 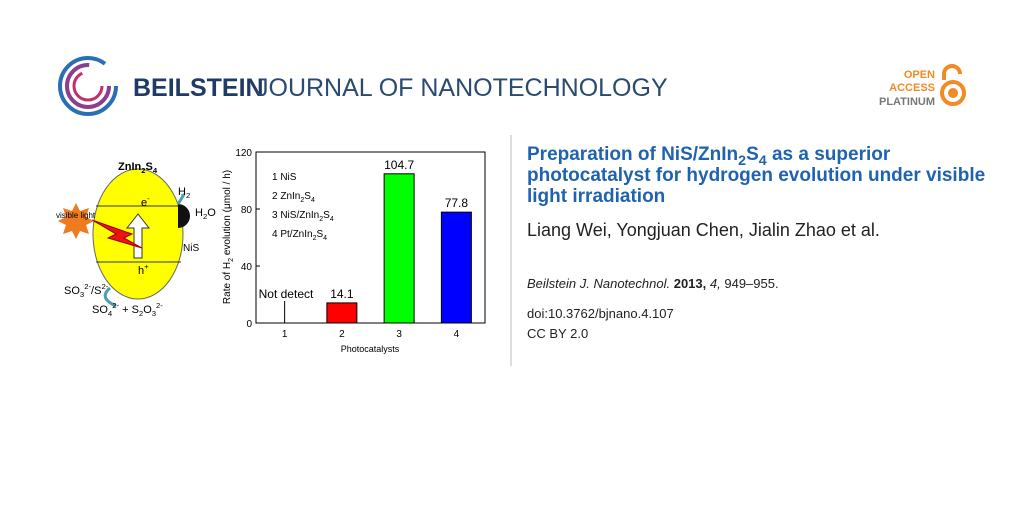 What do you see at coordinates (243, 153) in the screenshot?
I see `y-tick-label: 120` at bounding box center [243, 153].